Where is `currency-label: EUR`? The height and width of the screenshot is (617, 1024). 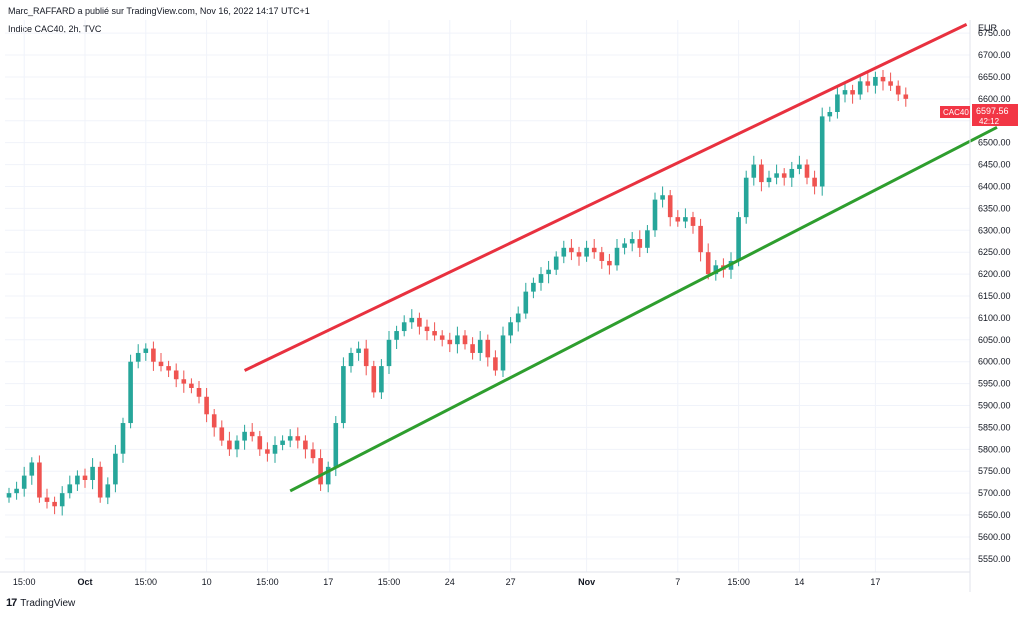
currency-label: EUR is located at coordinates (988, 28).